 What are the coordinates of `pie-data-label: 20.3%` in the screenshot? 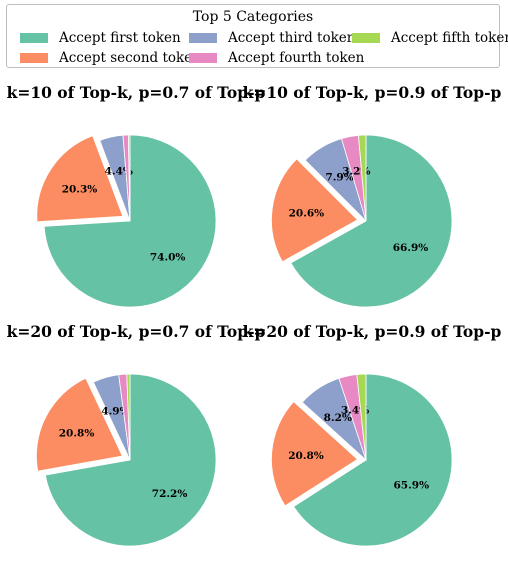 It's located at (80, 189).